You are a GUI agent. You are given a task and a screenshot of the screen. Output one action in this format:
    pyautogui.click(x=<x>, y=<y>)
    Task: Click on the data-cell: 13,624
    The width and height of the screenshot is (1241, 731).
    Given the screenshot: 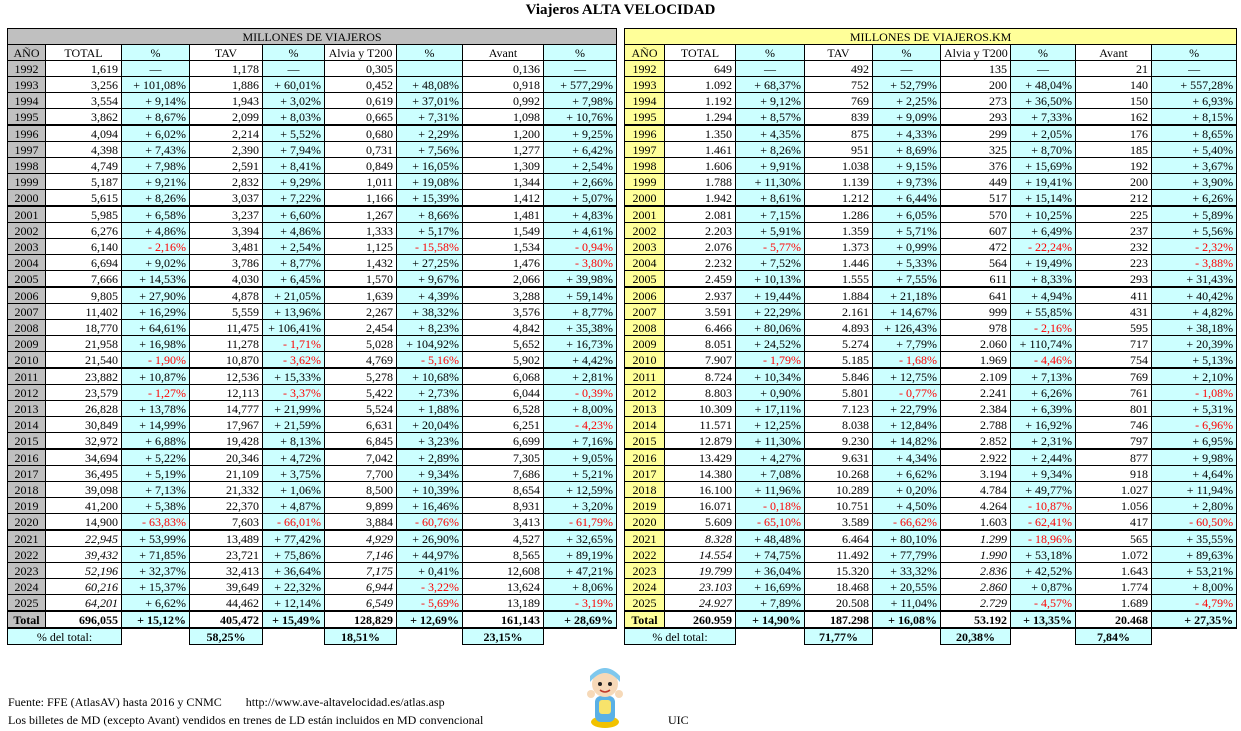 What is the action you would take?
    pyautogui.click(x=503, y=586)
    